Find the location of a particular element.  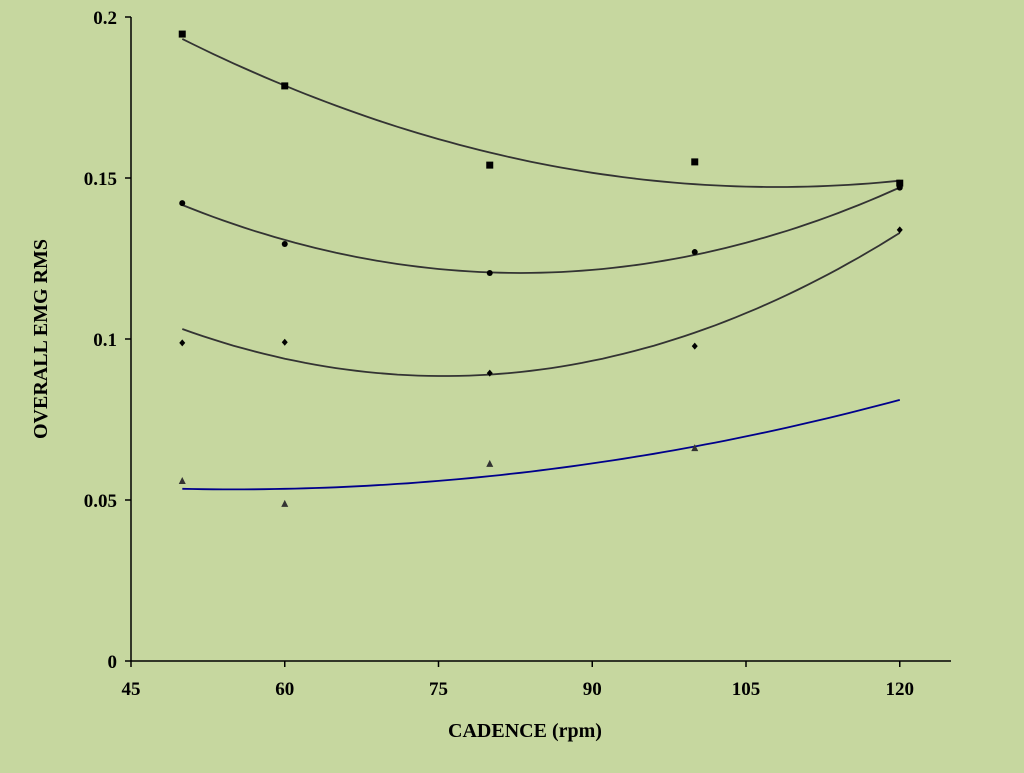

y-tick-label: 0.05 is located at coordinates (100, 501).